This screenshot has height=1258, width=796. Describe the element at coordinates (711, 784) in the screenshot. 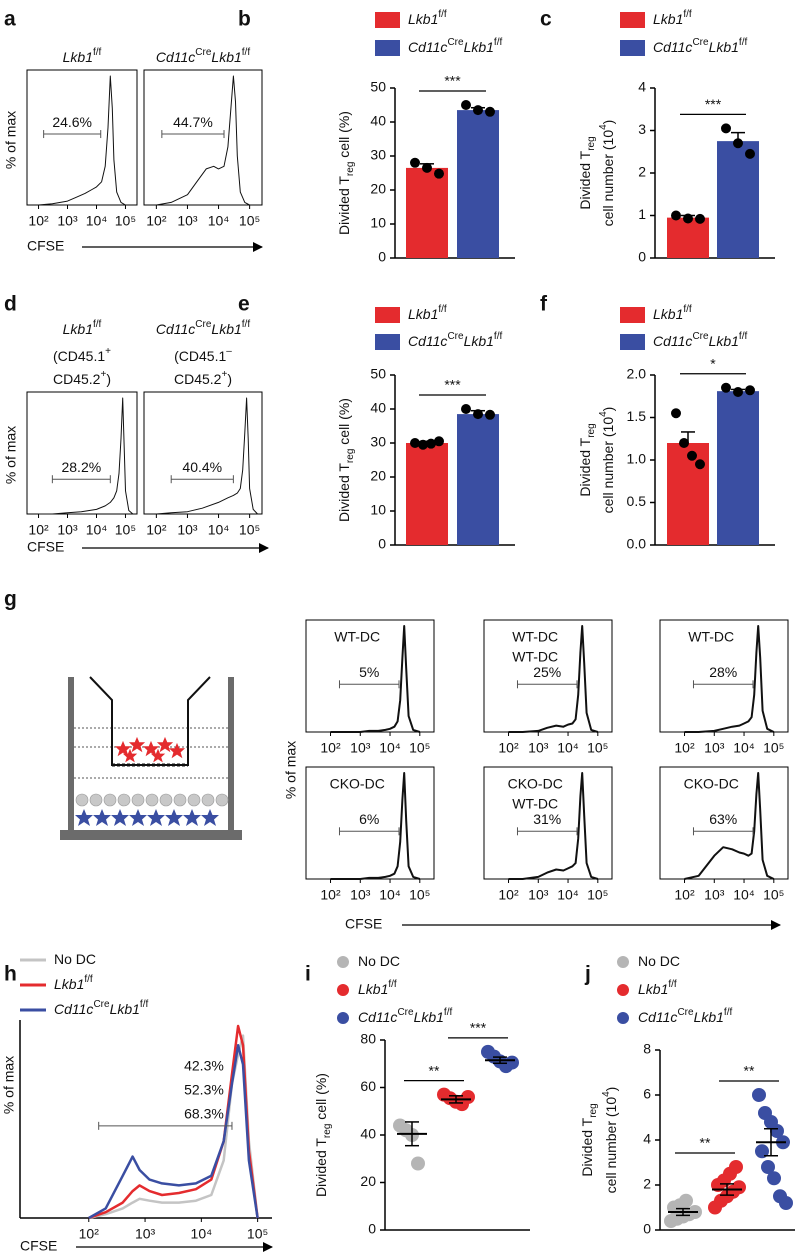

I see `sample-label: CKO-DC` at that location.